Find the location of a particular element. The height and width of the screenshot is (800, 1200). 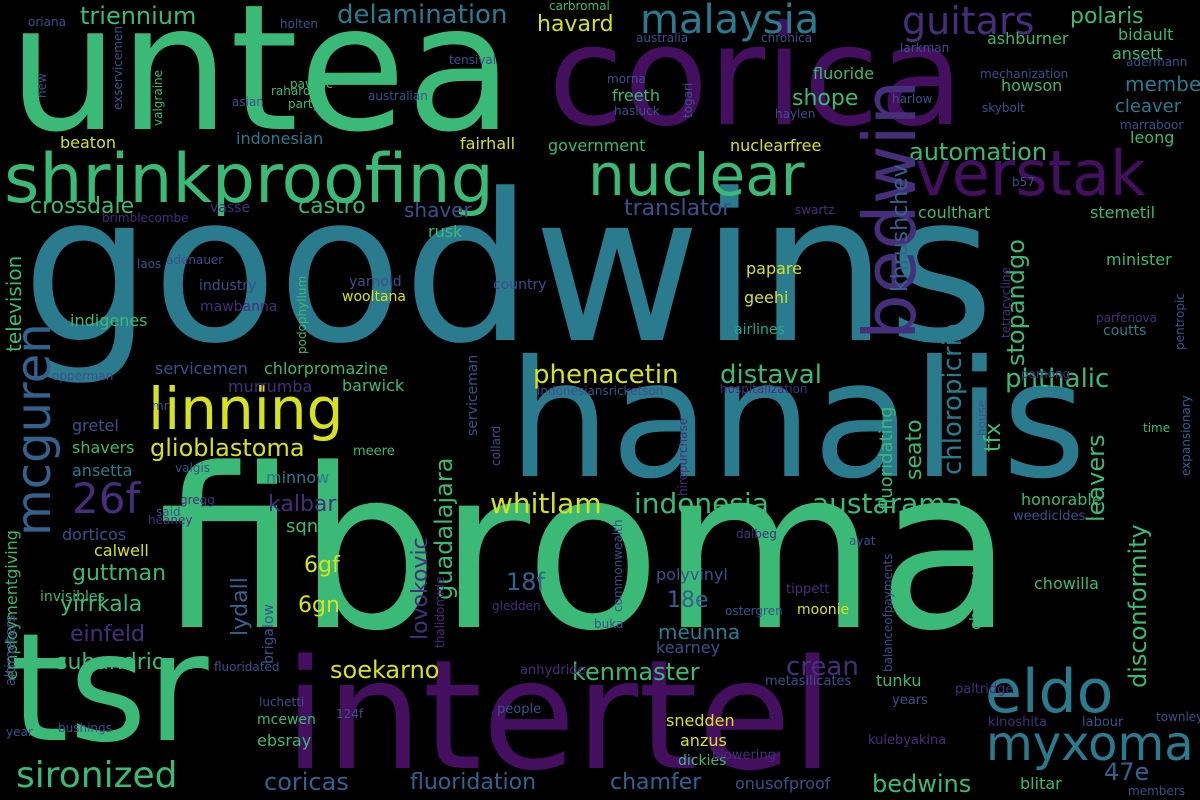

word-papare: papare is located at coordinates (774, 268).